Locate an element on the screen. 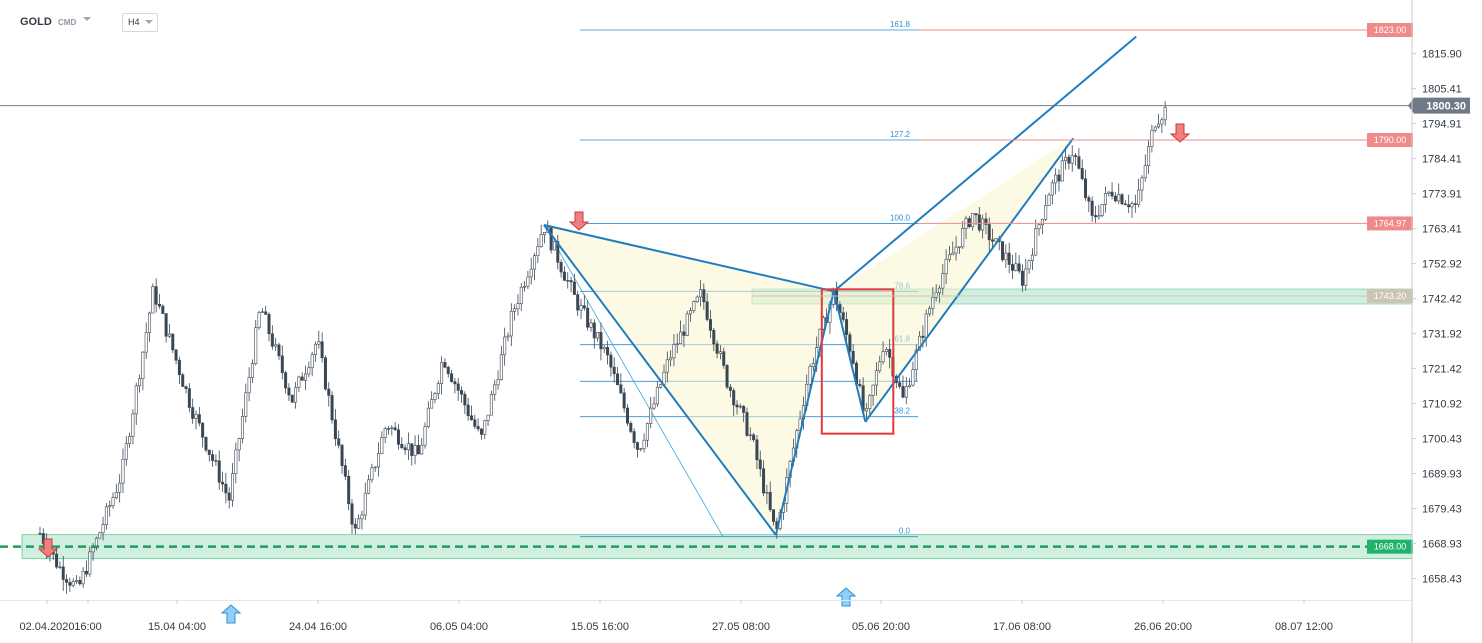 This screenshot has width=1482, height=643. pattern-leg-ab is located at coordinates (804, 413).